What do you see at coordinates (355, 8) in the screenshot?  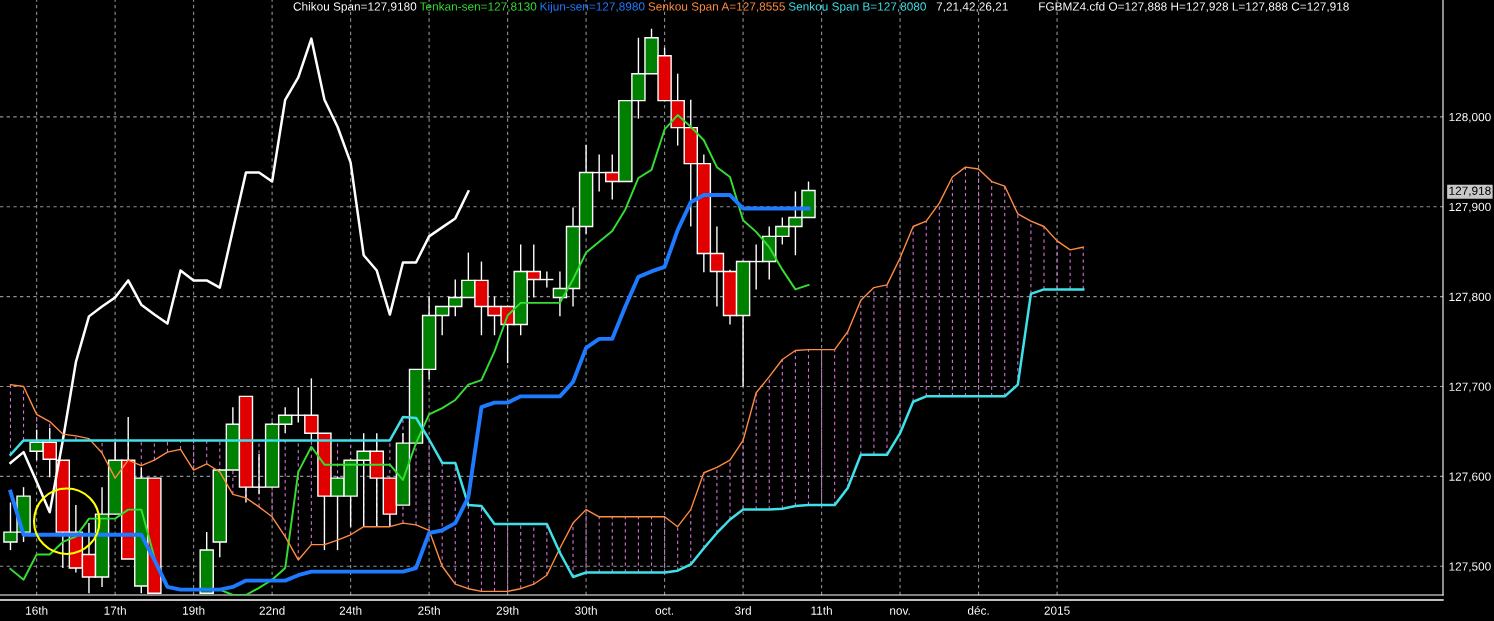 I see `text: Chikou Span=127,9180` at bounding box center [355, 8].